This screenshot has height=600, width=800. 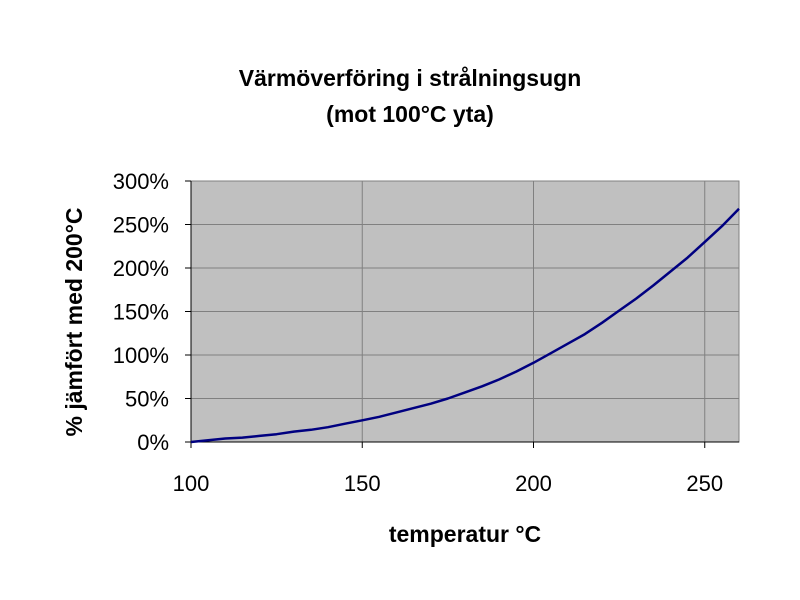 I want to click on y-tick-label: 200%, so click(x=141, y=268).